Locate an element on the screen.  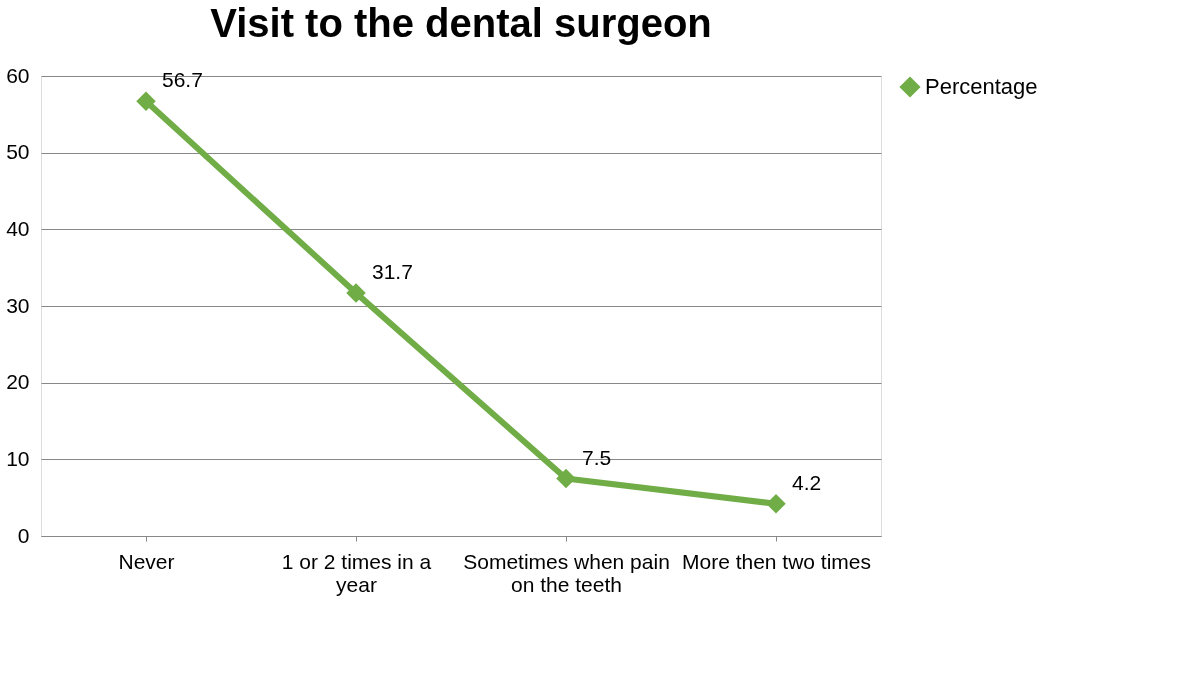
y-tick-label: 30 is located at coordinates (18, 305).